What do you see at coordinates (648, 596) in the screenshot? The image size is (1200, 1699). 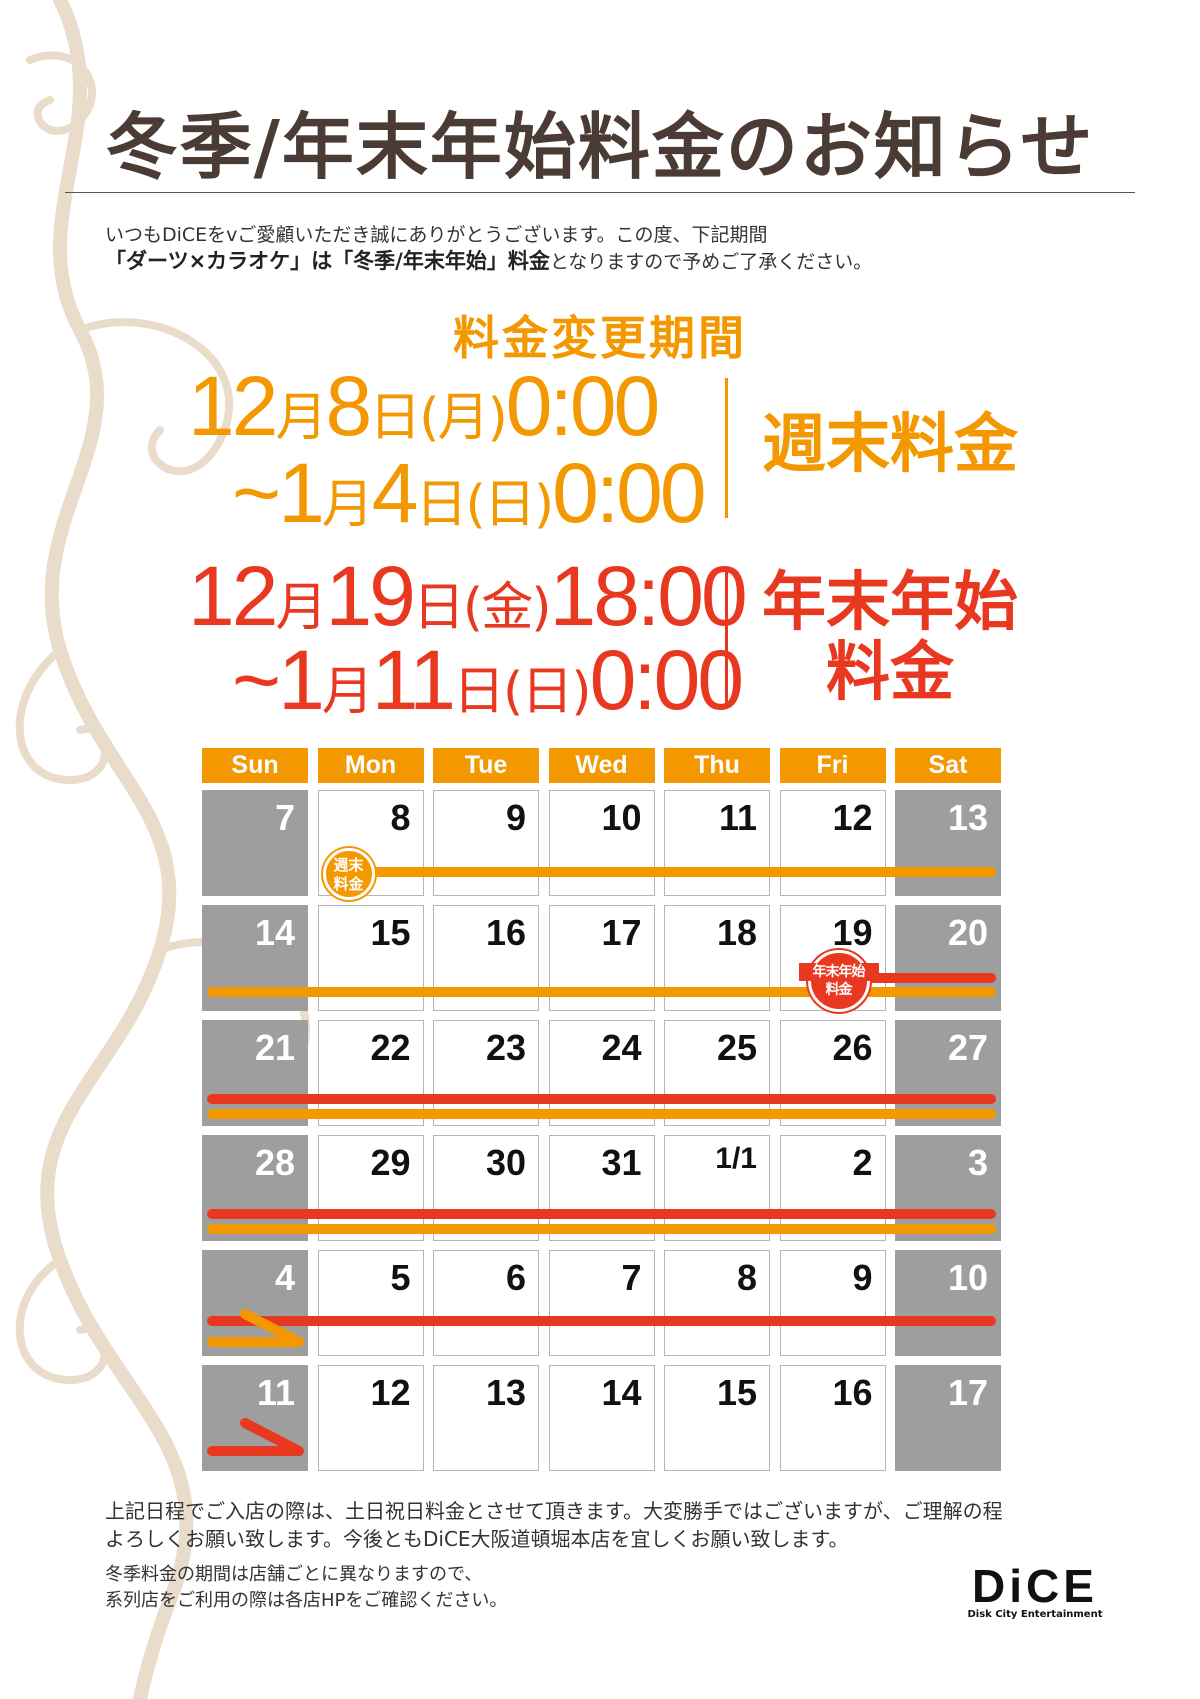 I see `seg: 18:00` at bounding box center [648, 596].